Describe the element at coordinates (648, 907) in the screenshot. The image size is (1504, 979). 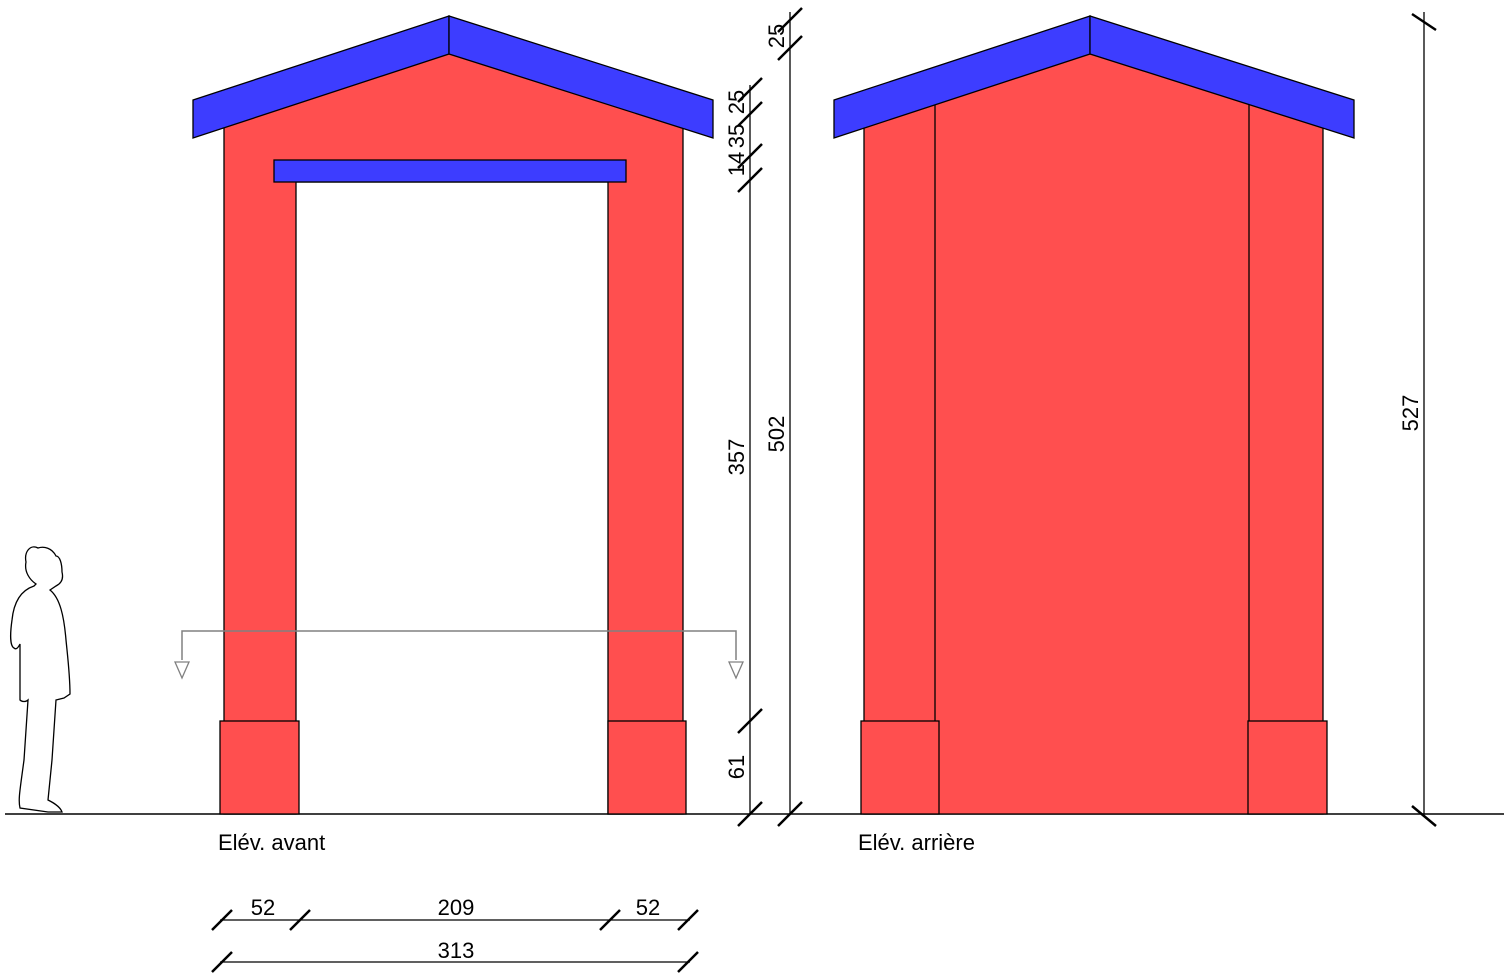
I see `dim-label-right-pier: 52` at that location.